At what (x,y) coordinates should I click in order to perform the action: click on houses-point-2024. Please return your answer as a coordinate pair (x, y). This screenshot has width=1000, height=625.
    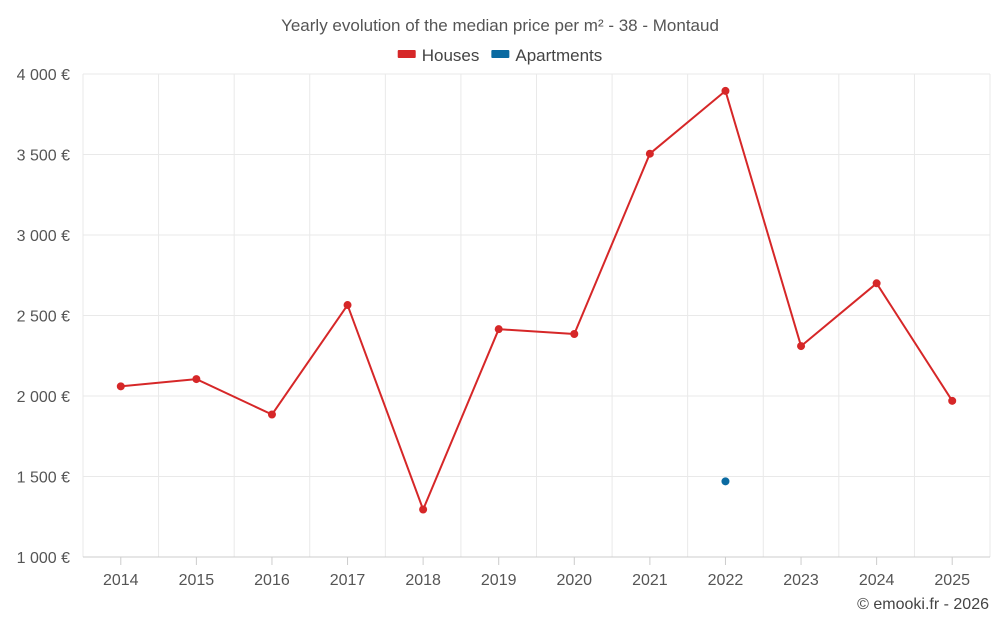
    Looking at the image, I should click on (876, 283).